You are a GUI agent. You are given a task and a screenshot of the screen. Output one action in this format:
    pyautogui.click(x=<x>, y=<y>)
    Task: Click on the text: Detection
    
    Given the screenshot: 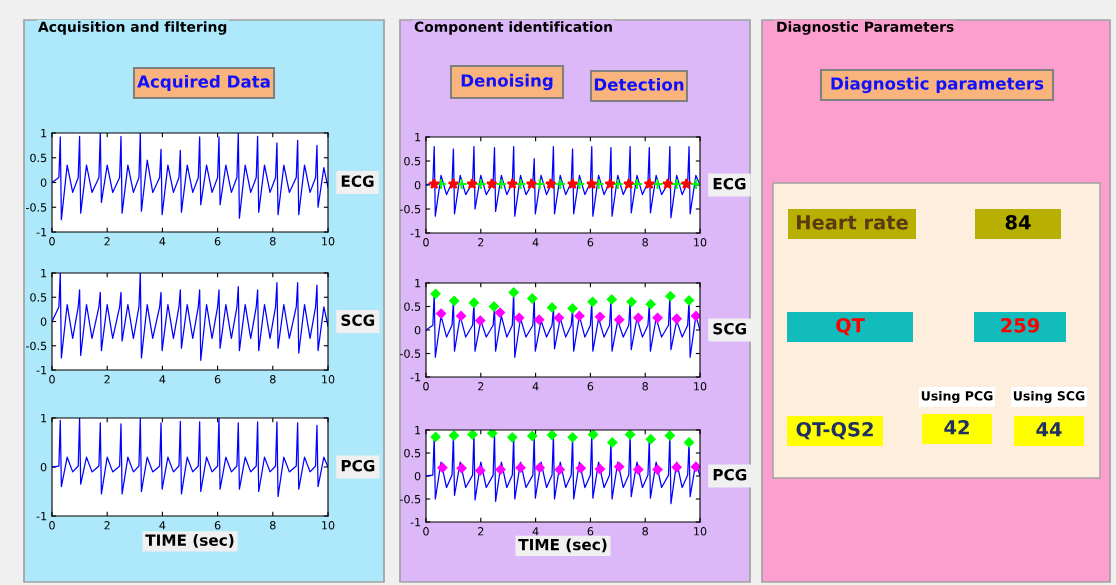 What is the action you would take?
    pyautogui.click(x=639, y=84)
    